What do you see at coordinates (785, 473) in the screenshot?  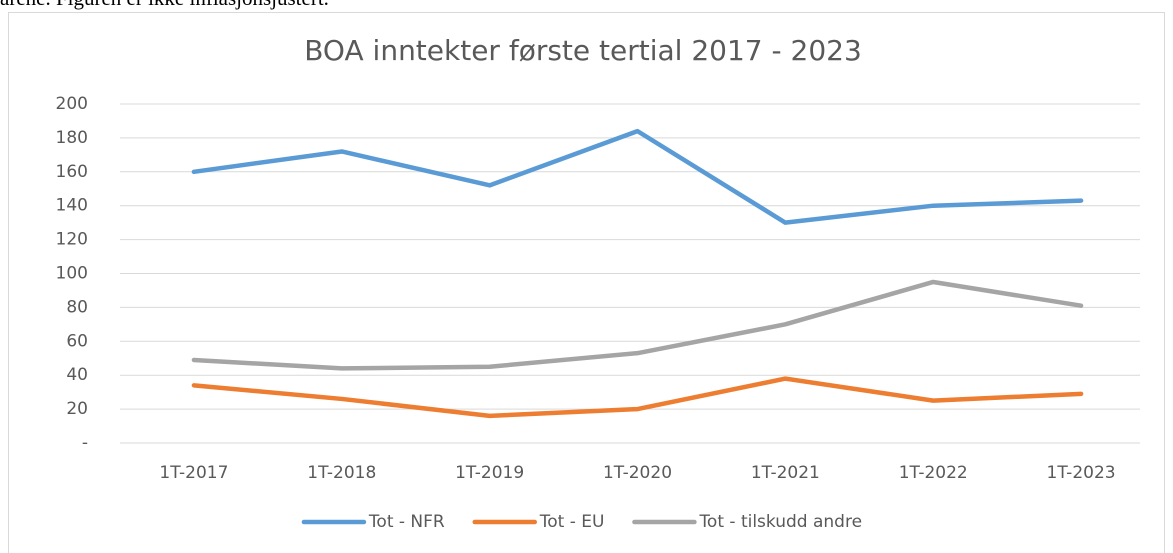 I see `x-tick-label: 1T-2021` at bounding box center [785, 473].